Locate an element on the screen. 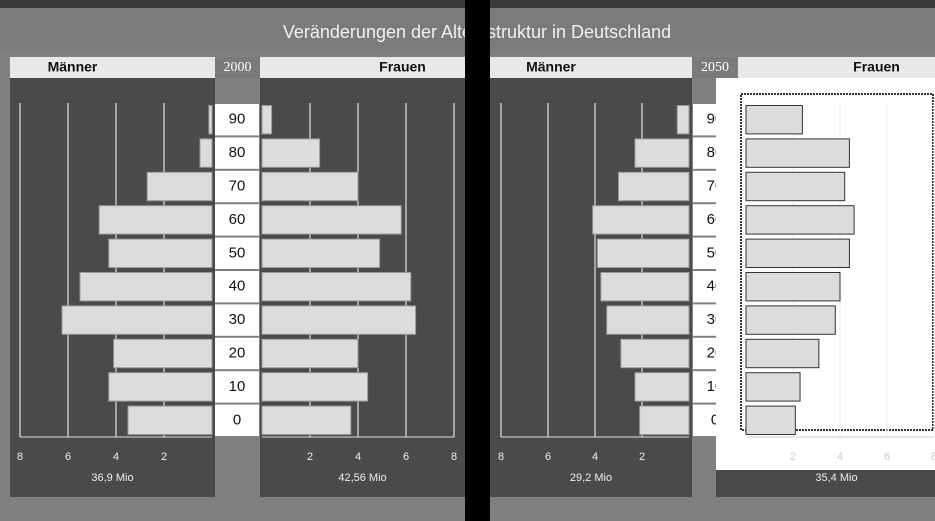 The image size is (935, 521). year-label: 2050 is located at coordinates (715, 67).